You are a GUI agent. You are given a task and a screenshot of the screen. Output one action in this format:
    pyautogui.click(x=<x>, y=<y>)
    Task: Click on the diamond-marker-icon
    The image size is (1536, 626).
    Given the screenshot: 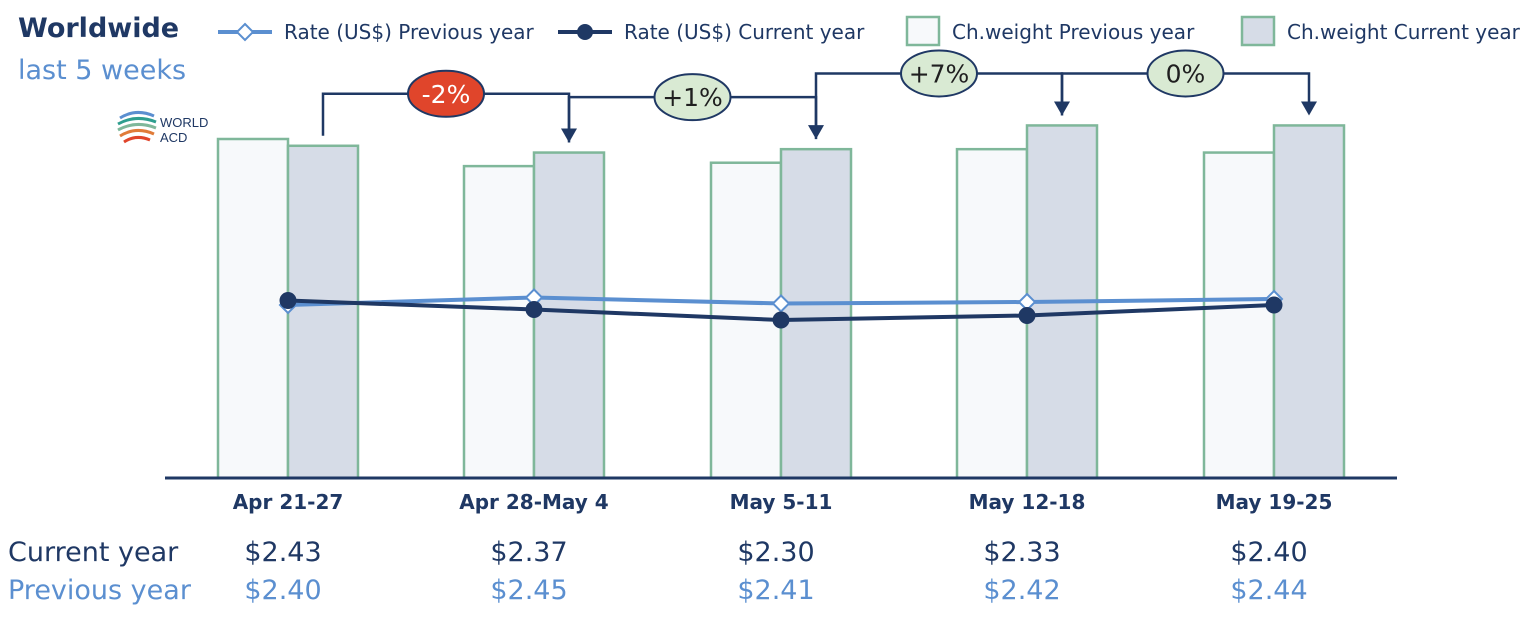 What is the action you would take?
    pyautogui.click(x=245, y=32)
    